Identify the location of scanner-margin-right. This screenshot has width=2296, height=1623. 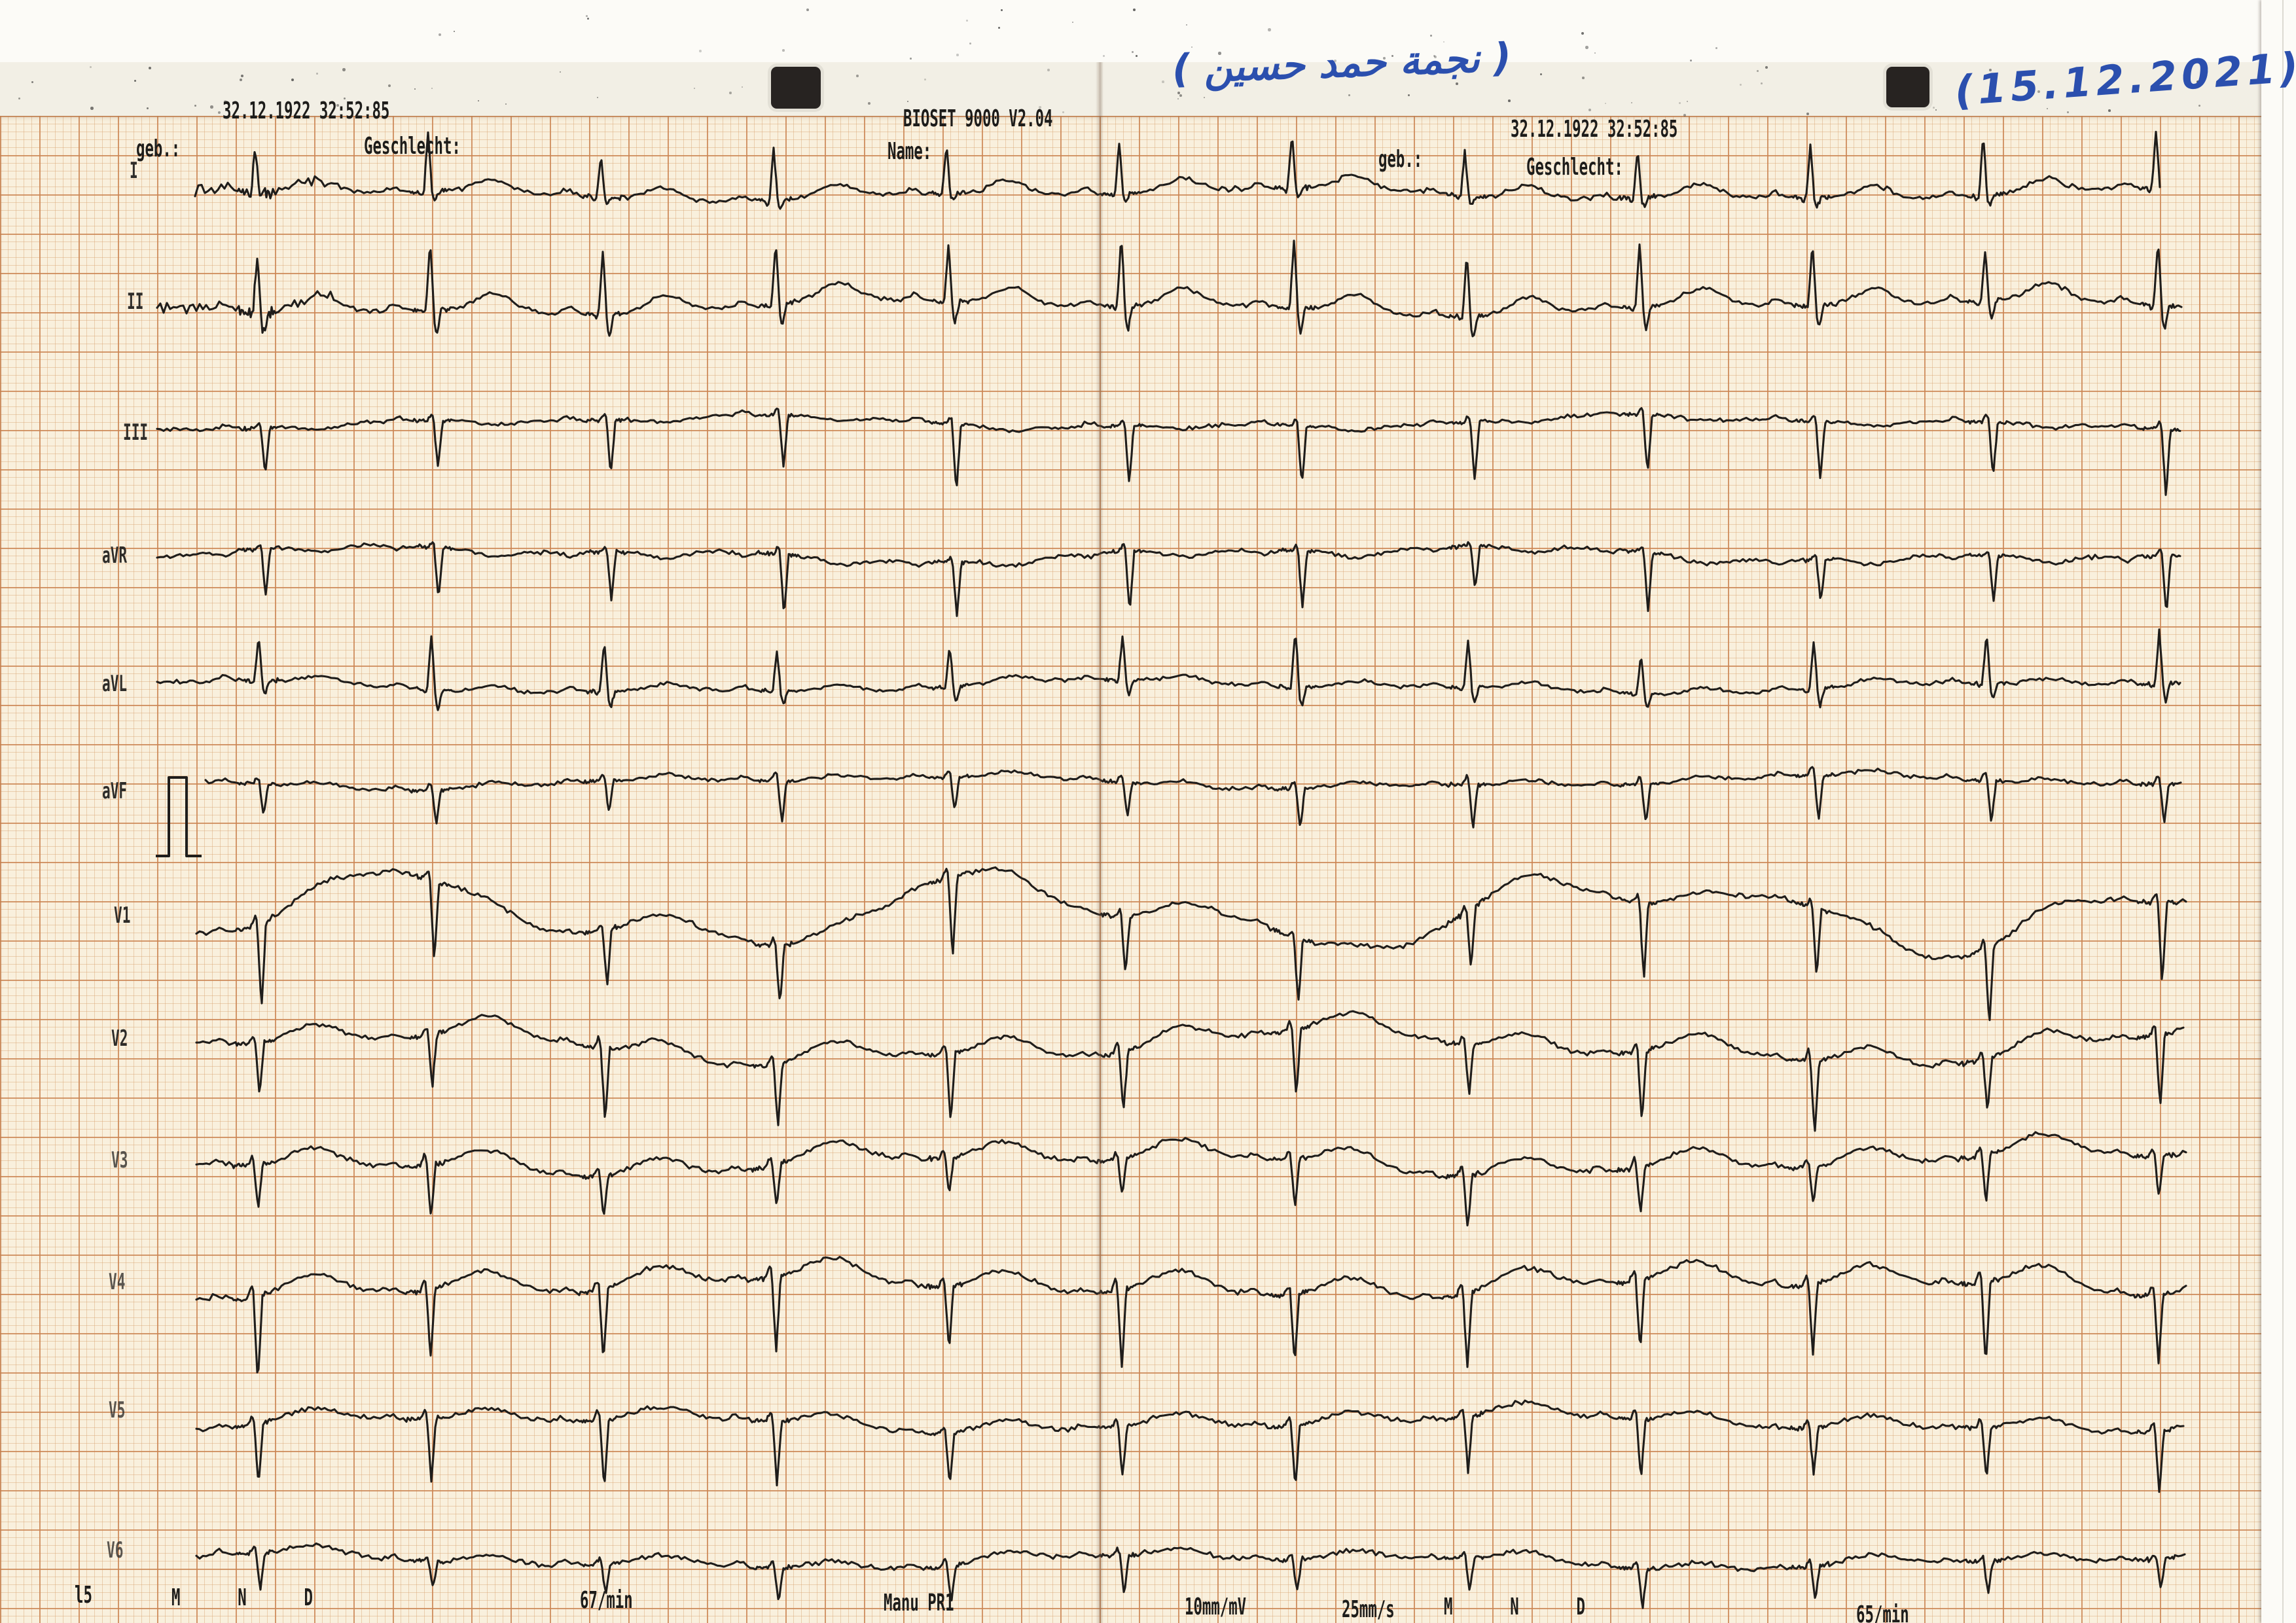
(2278, 811).